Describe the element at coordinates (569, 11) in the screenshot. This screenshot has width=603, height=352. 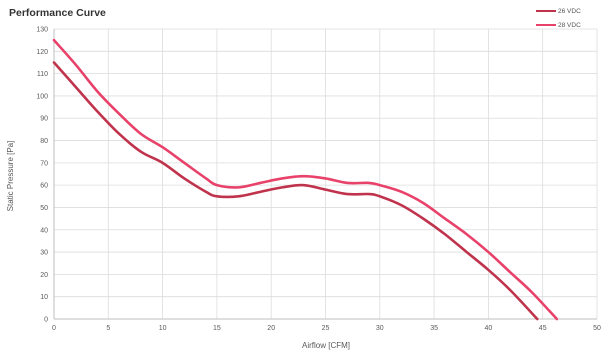
I see `legend-label-26vdc: 26 VDC` at that location.